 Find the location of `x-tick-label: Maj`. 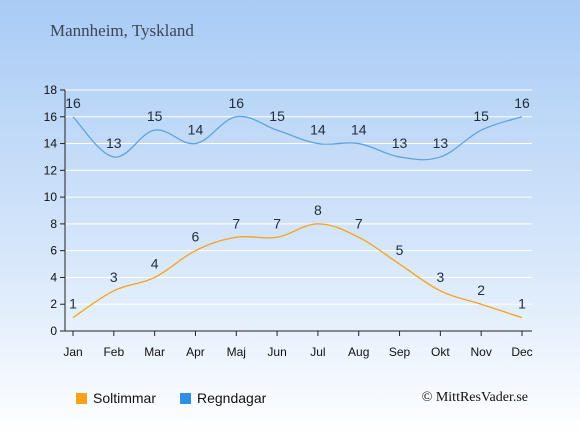

x-tick-label: Maj is located at coordinates (236, 352).